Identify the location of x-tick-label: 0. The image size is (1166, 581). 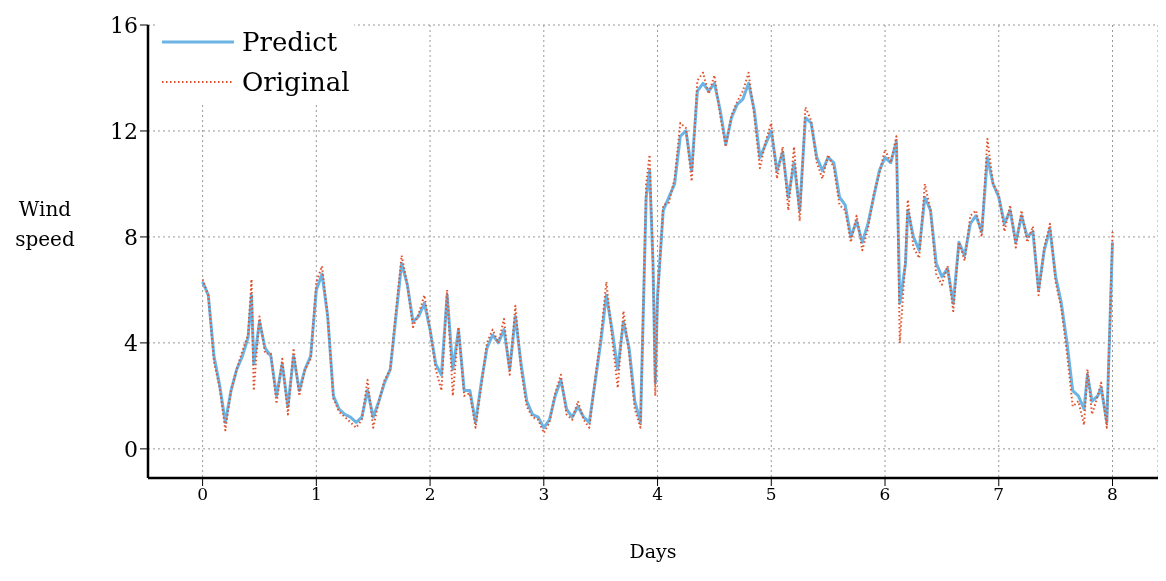
(203, 494).